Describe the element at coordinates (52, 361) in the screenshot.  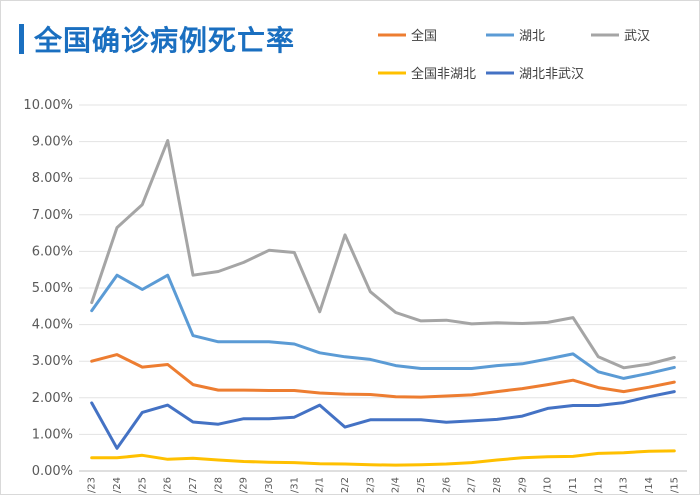
I see `y-tick-label: 3.00%` at that location.